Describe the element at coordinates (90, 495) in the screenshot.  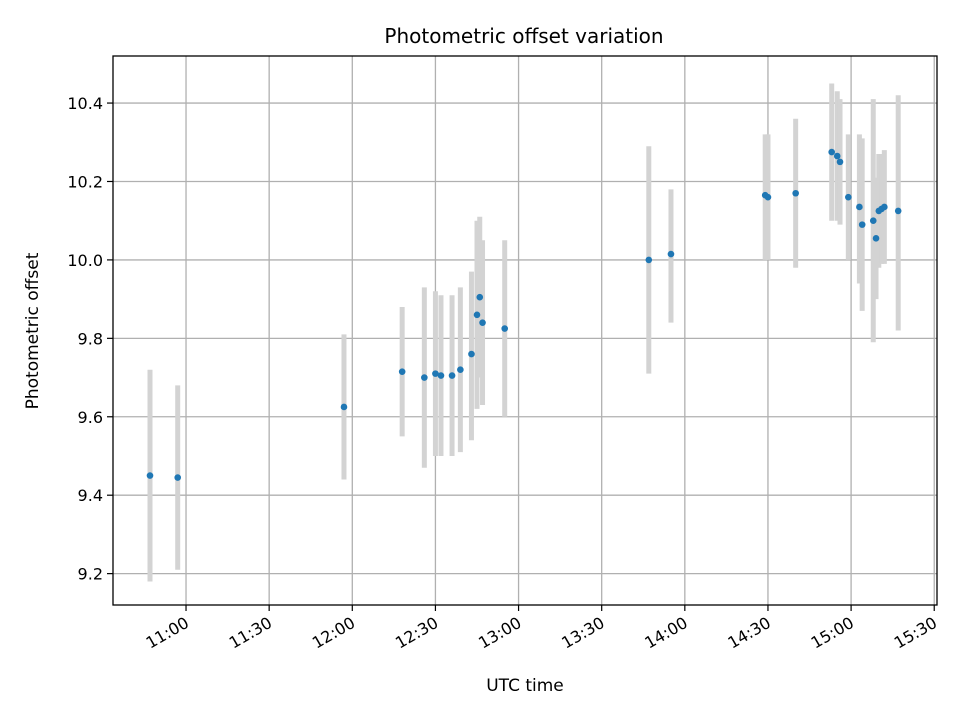
I see `y-tick-label: 9.4` at that location.